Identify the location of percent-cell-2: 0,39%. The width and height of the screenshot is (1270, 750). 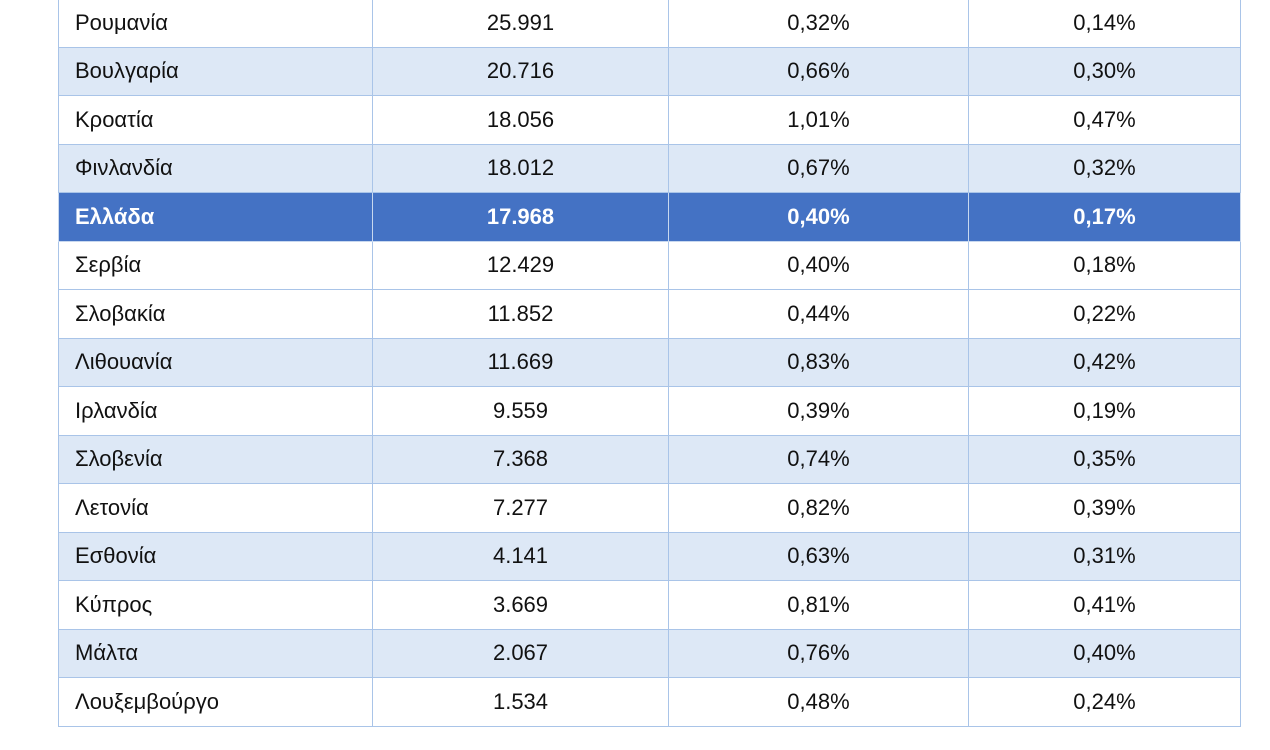
(1104, 508).